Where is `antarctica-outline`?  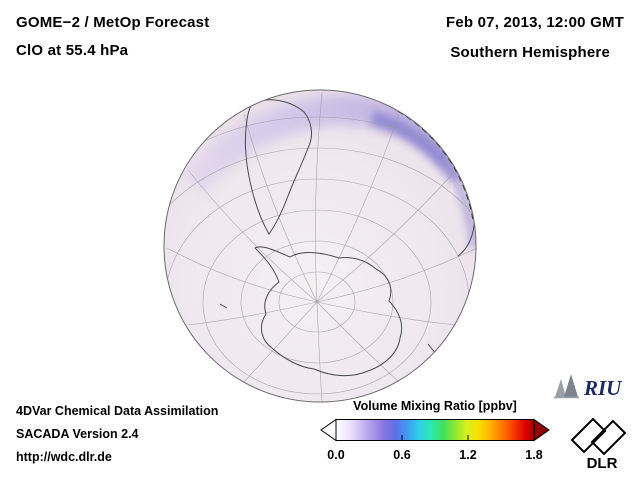 antarctica-outline is located at coordinates (328, 311).